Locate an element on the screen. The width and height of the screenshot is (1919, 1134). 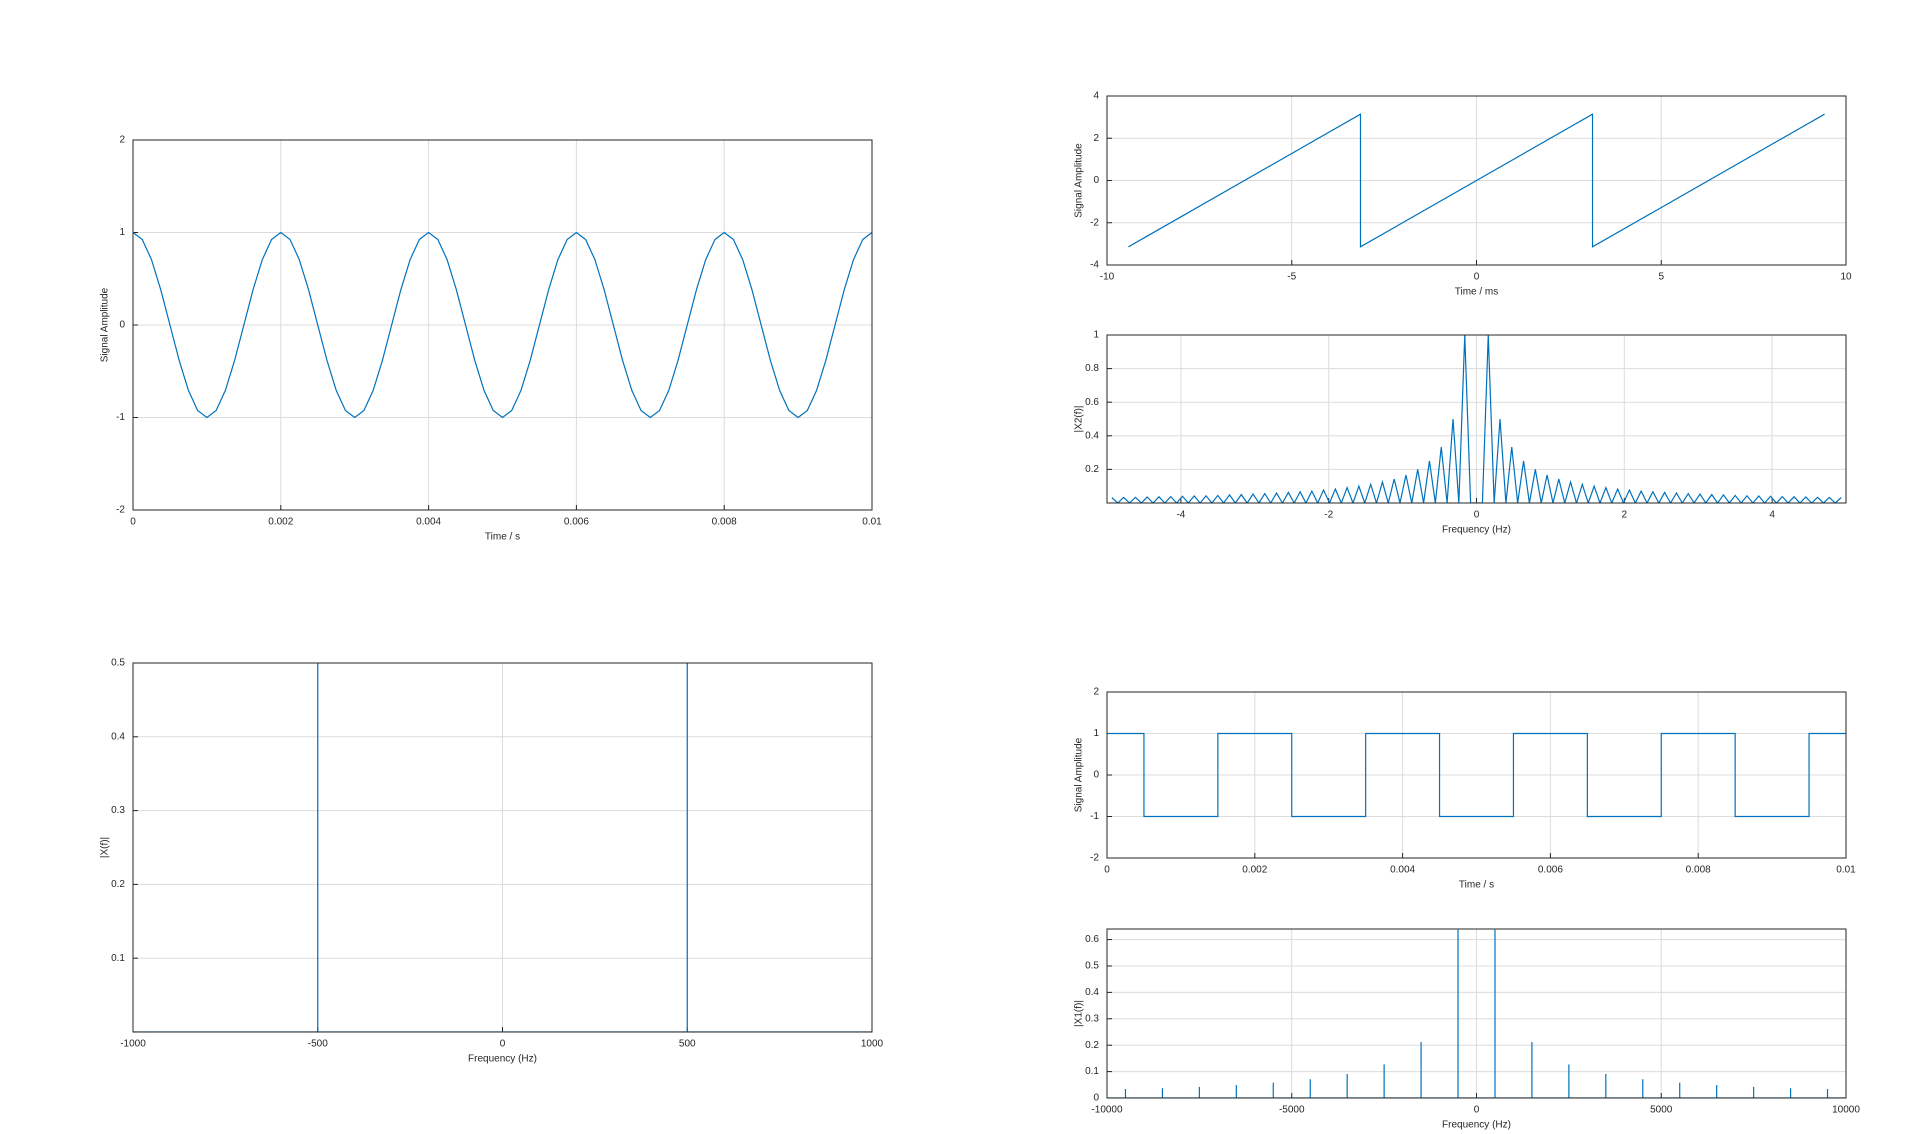
x-tick-label: 10 is located at coordinates (1846, 277).